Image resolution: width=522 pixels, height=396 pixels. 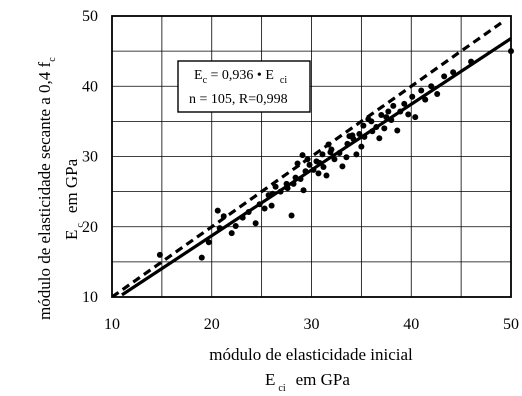 I want to click on y-axis-unit-label: Ecem GPa, so click(x=74, y=199).